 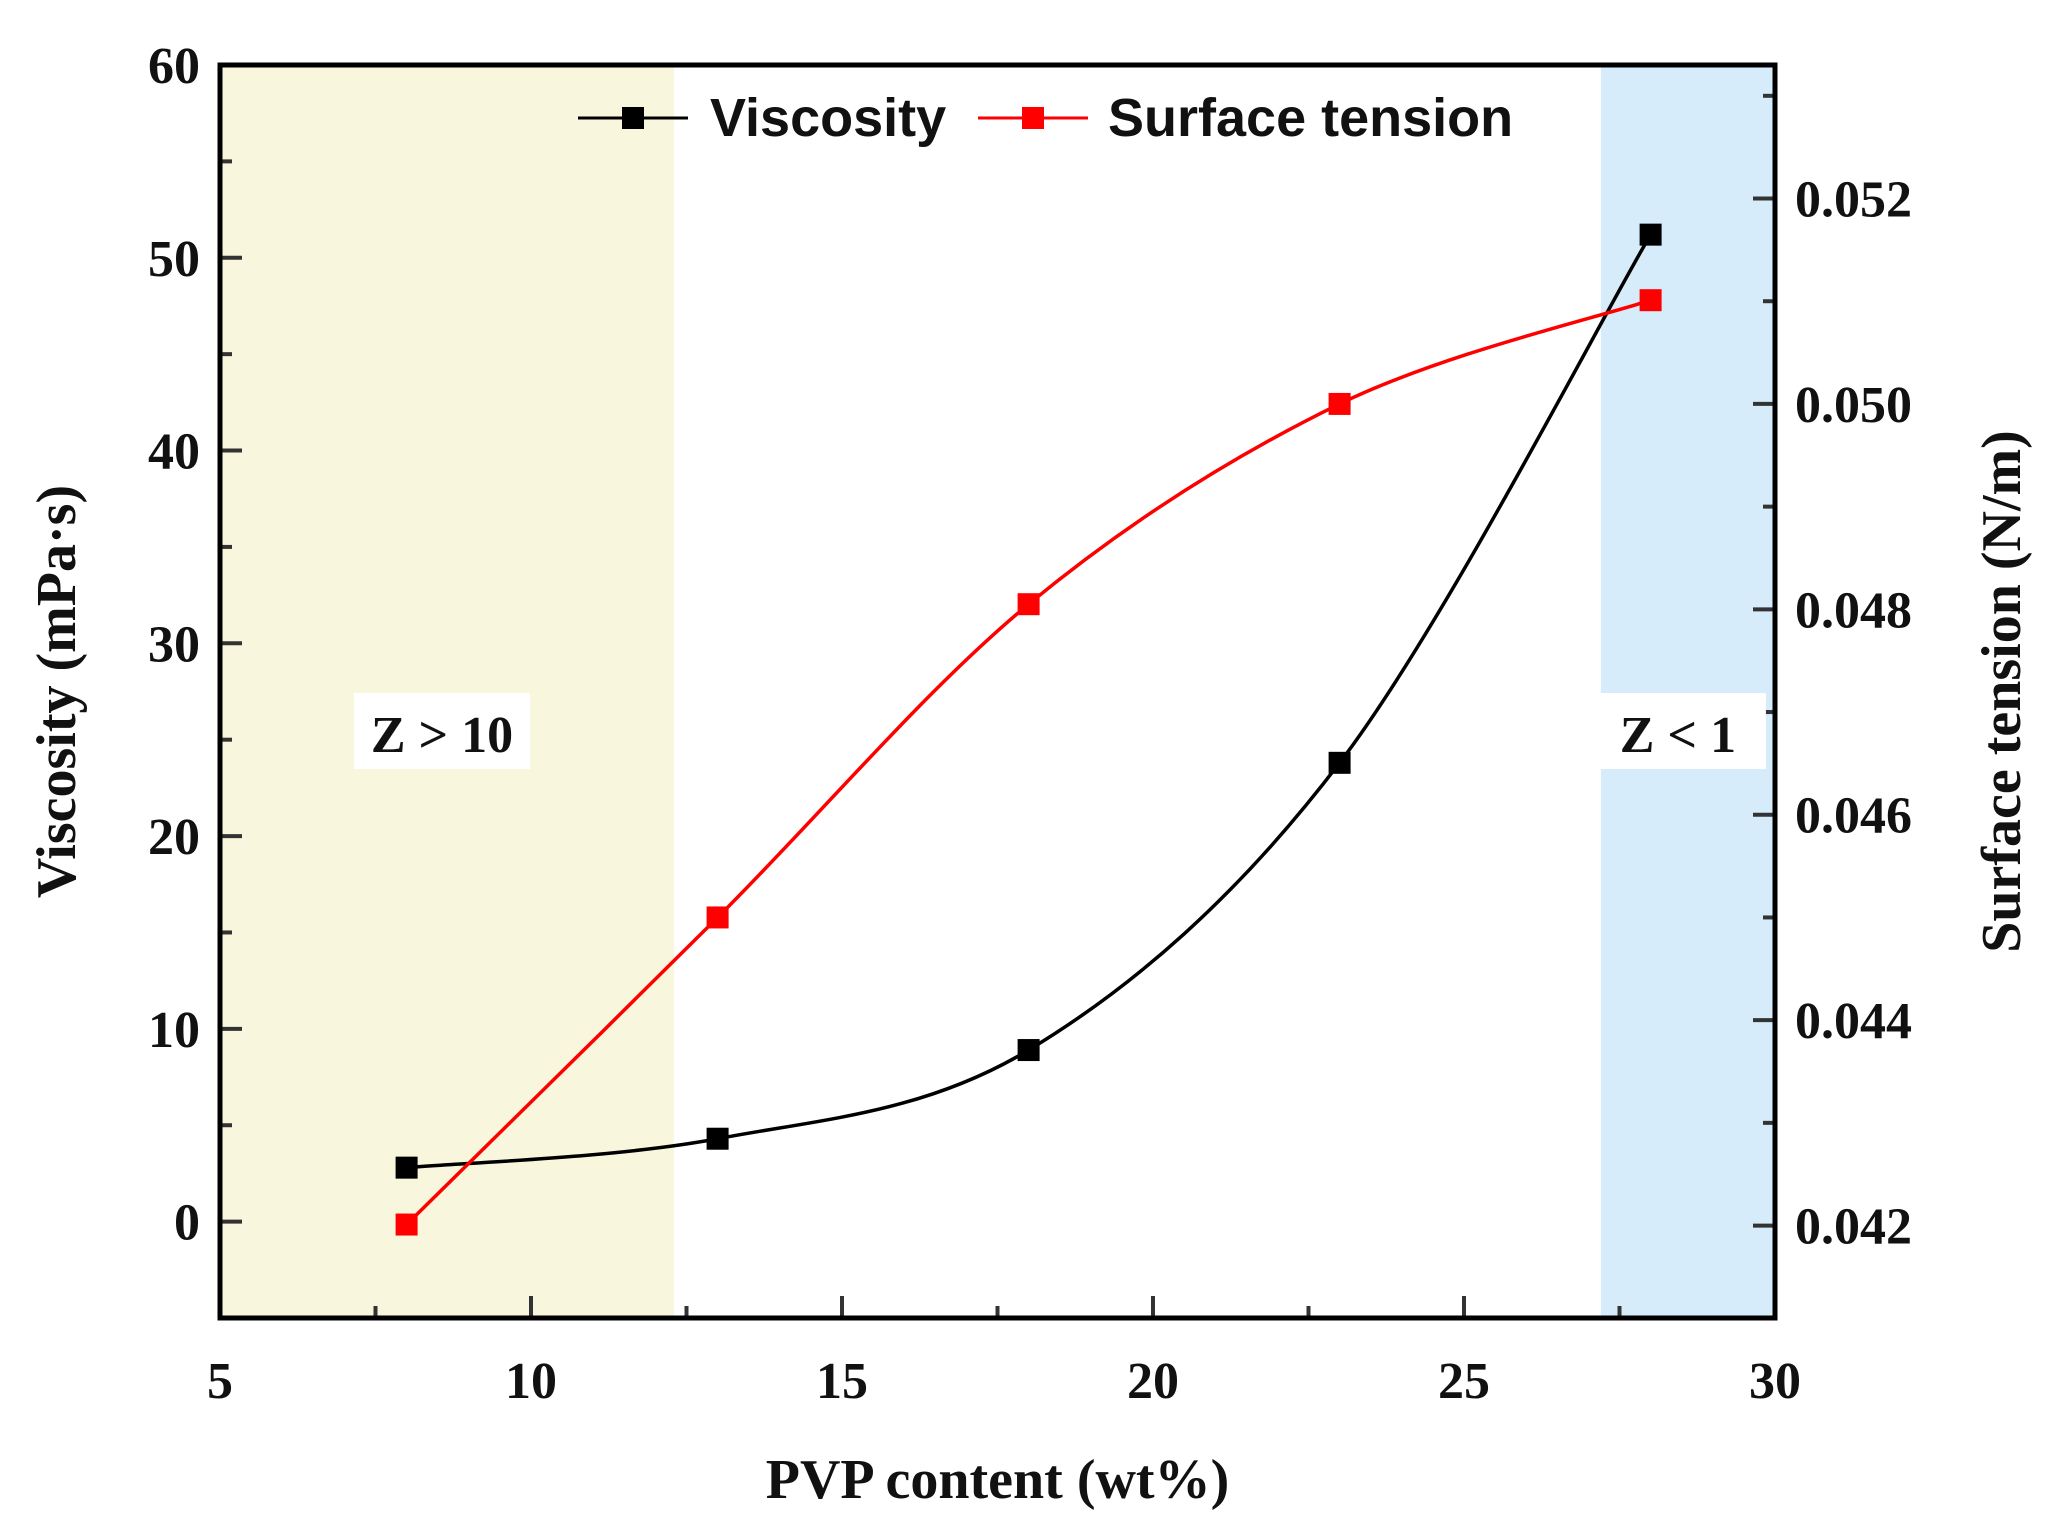 I want to click on legend-label-surface-tension: Surface tension, so click(x=1310, y=118).